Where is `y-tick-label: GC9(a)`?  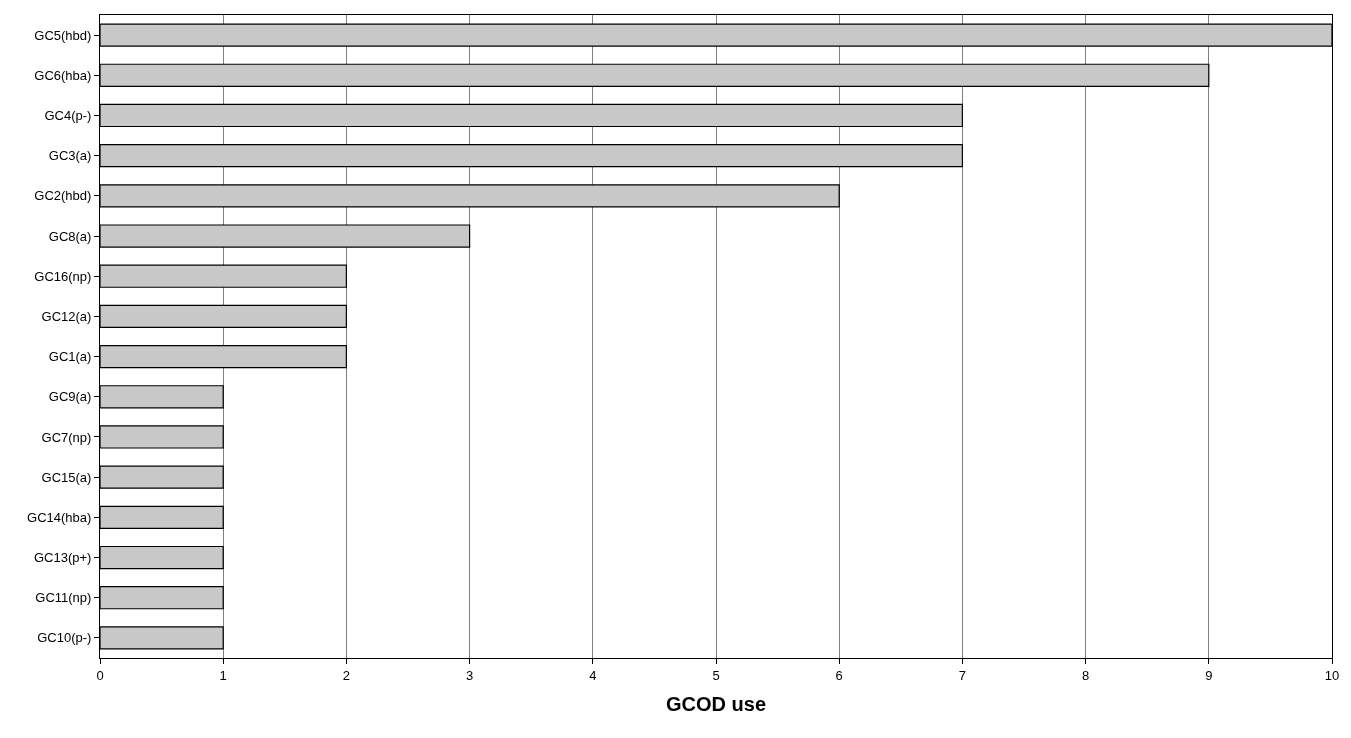 y-tick-label: GC9(a) is located at coordinates (70, 397).